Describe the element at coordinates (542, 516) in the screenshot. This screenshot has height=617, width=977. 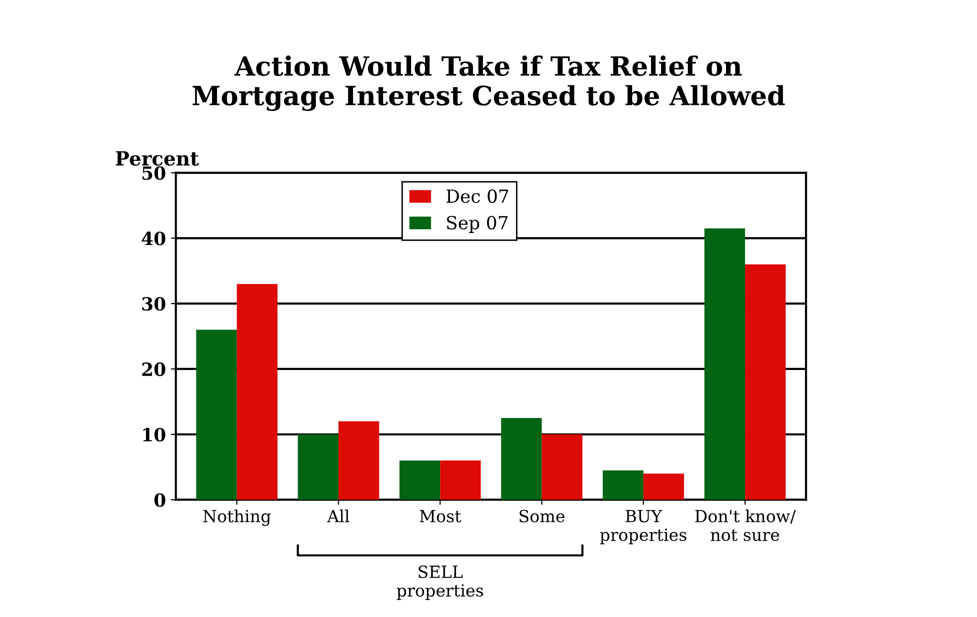
I see `x-tick-label: Some` at that location.